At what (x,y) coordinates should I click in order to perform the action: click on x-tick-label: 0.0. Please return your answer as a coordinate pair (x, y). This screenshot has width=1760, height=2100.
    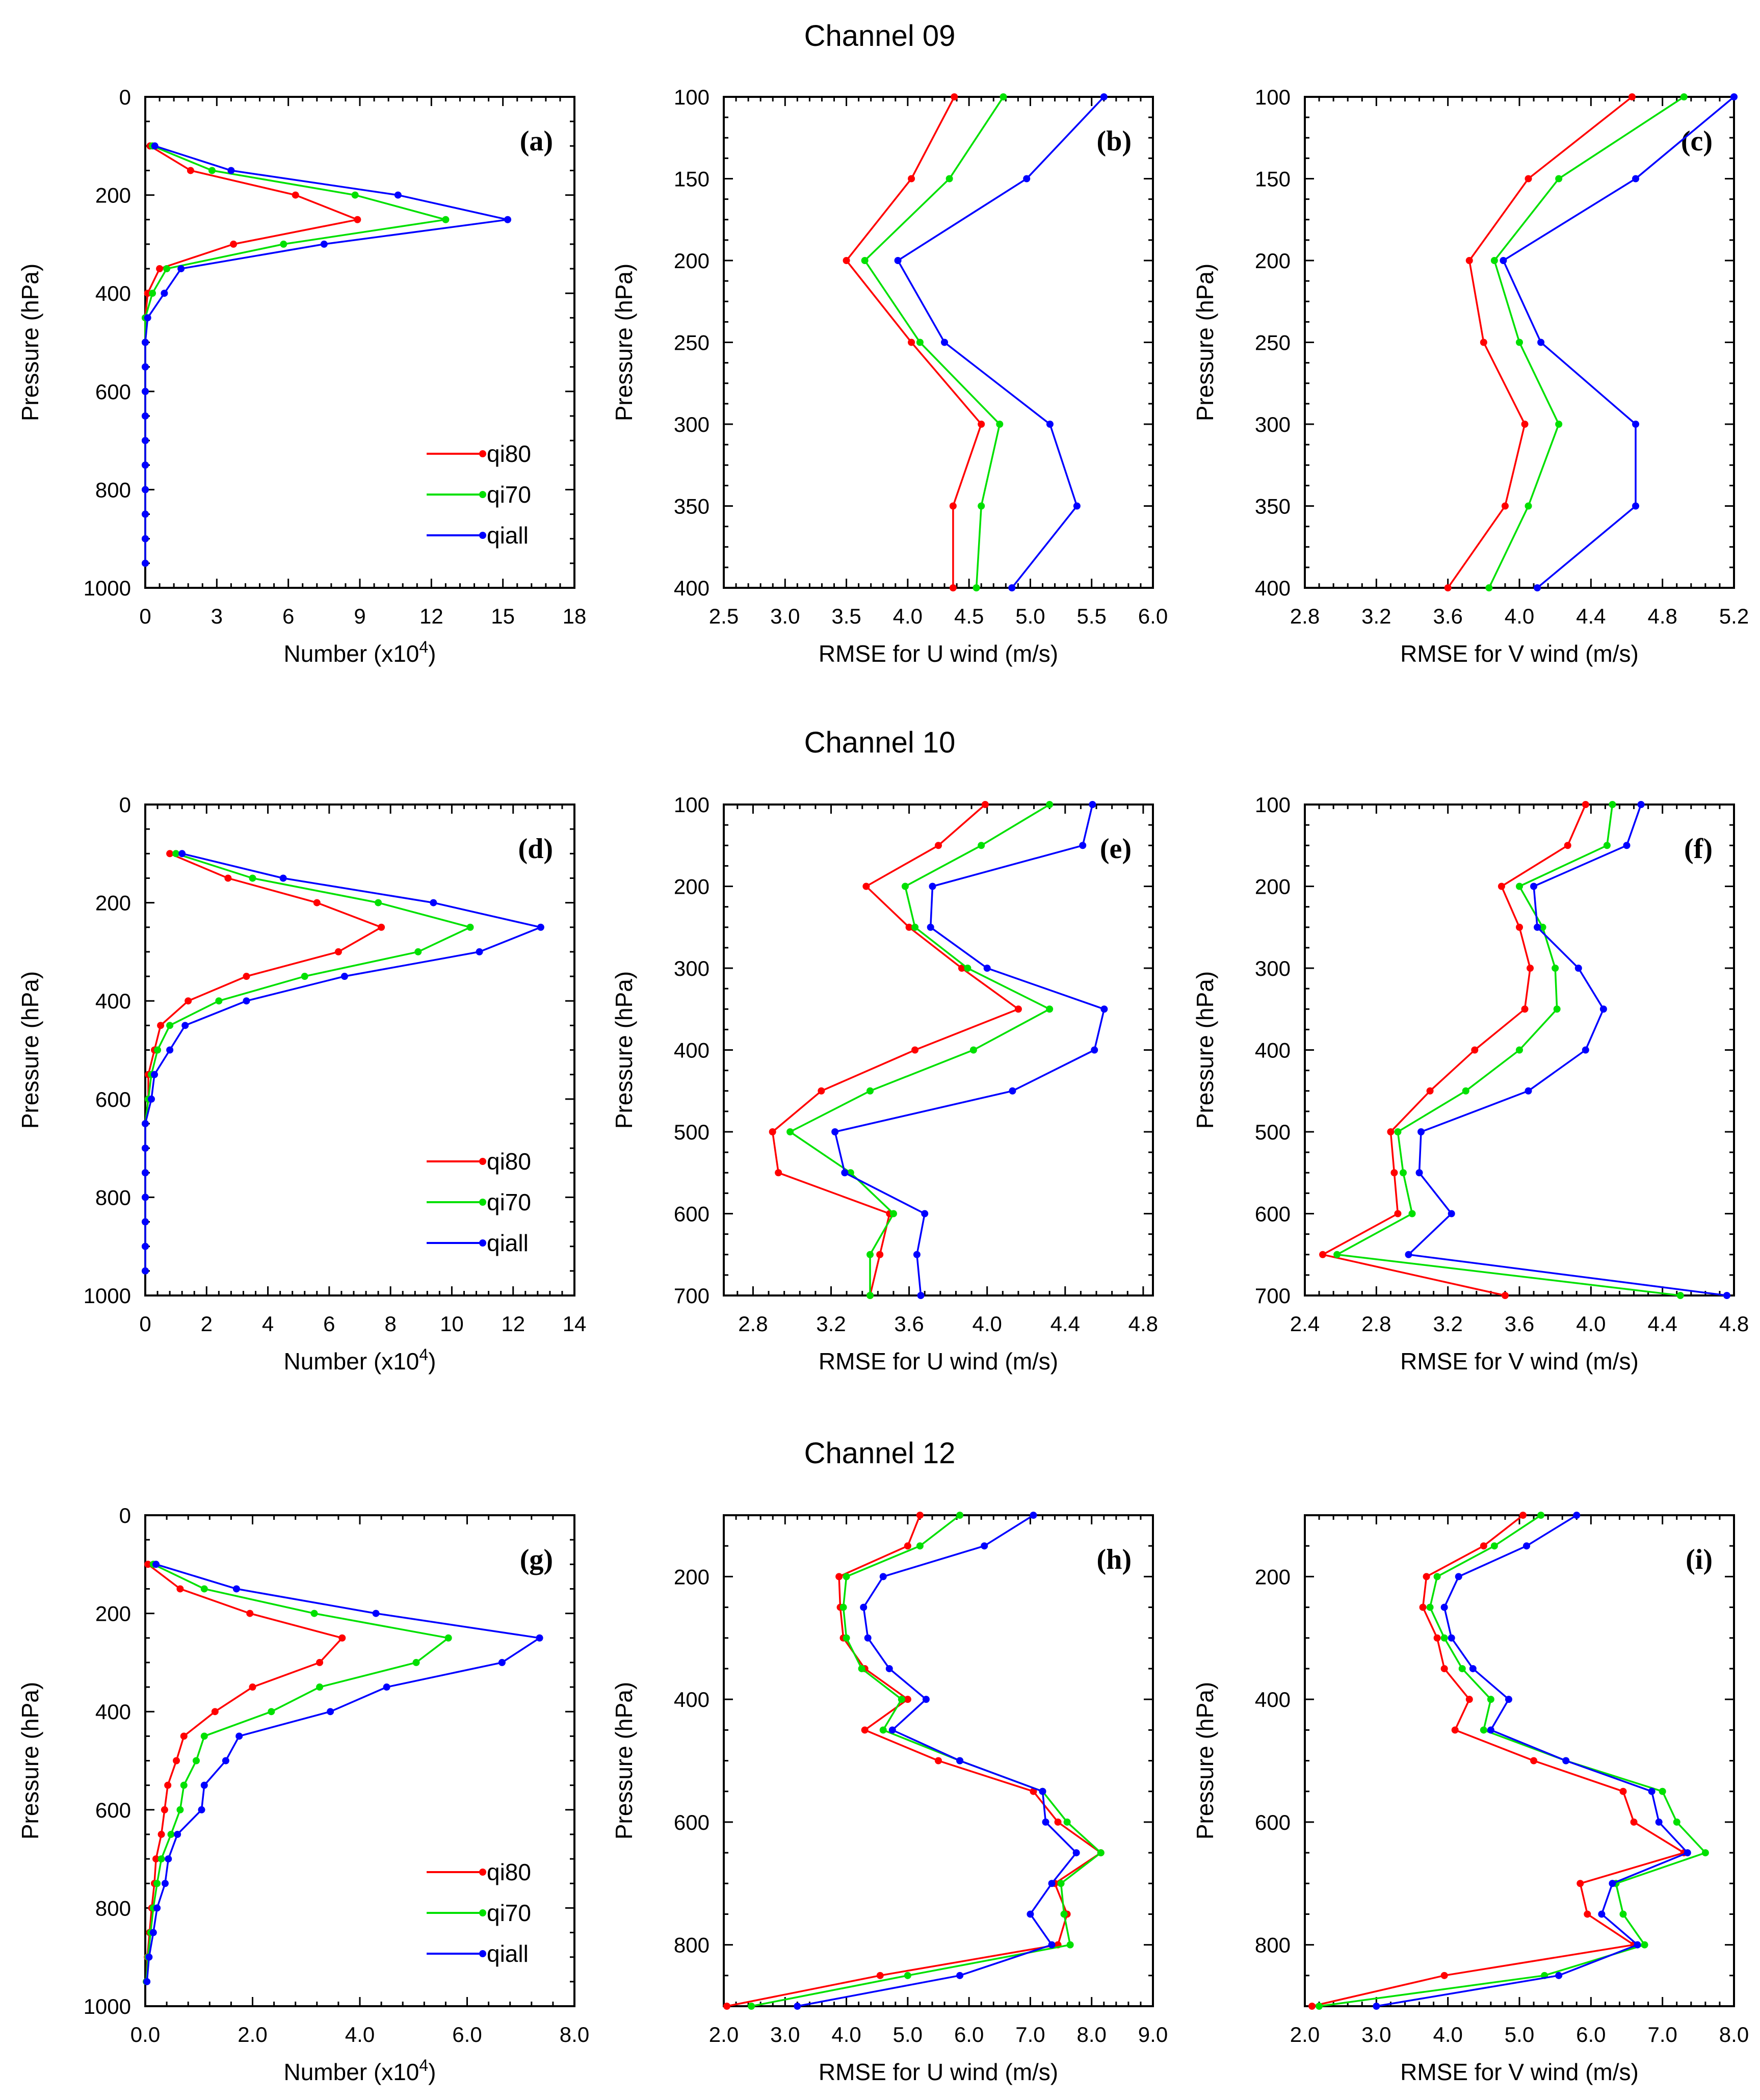
    Looking at the image, I should click on (145, 2035).